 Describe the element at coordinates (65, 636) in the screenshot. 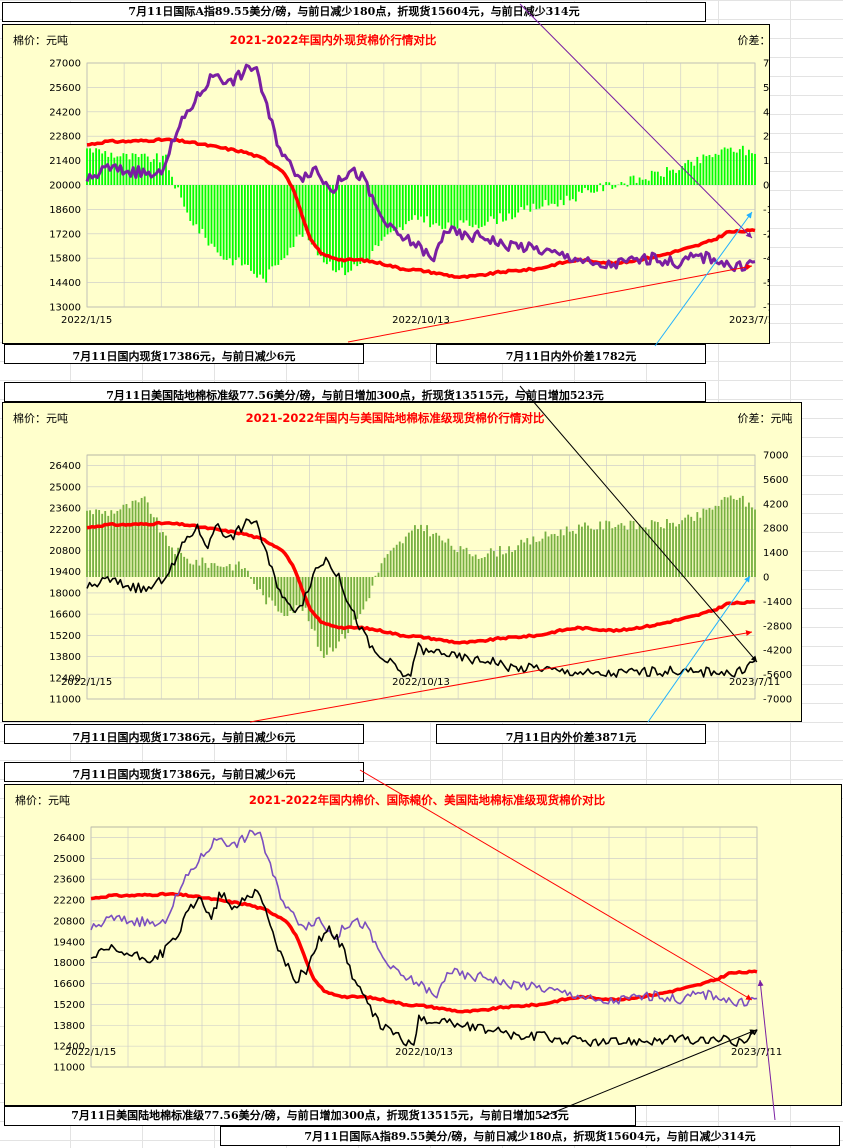

I see `y-tick-label-left: 15200` at that location.